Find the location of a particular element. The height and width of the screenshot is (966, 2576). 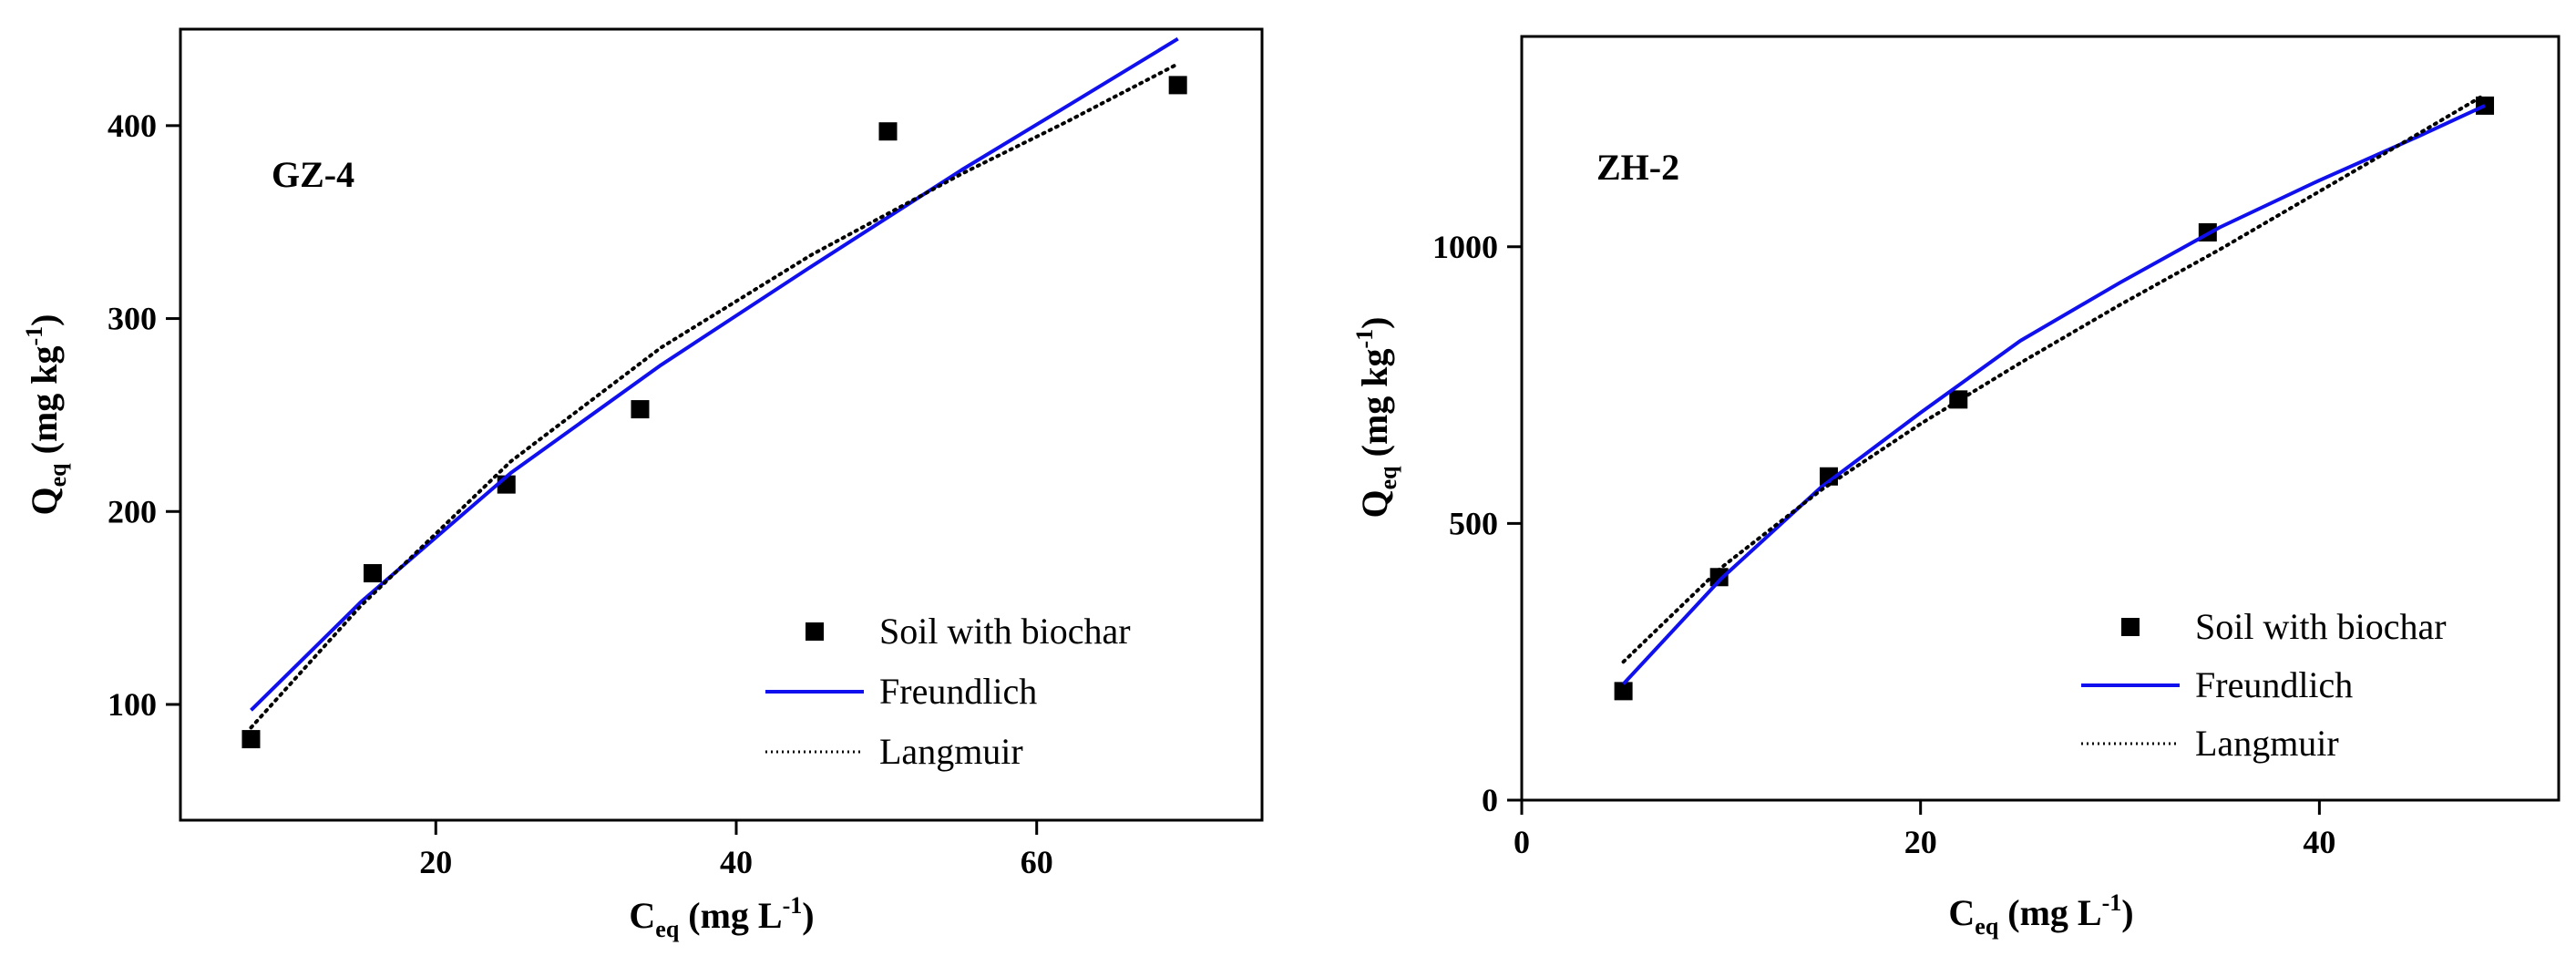

y-tick-label: 500 is located at coordinates (1474, 523).